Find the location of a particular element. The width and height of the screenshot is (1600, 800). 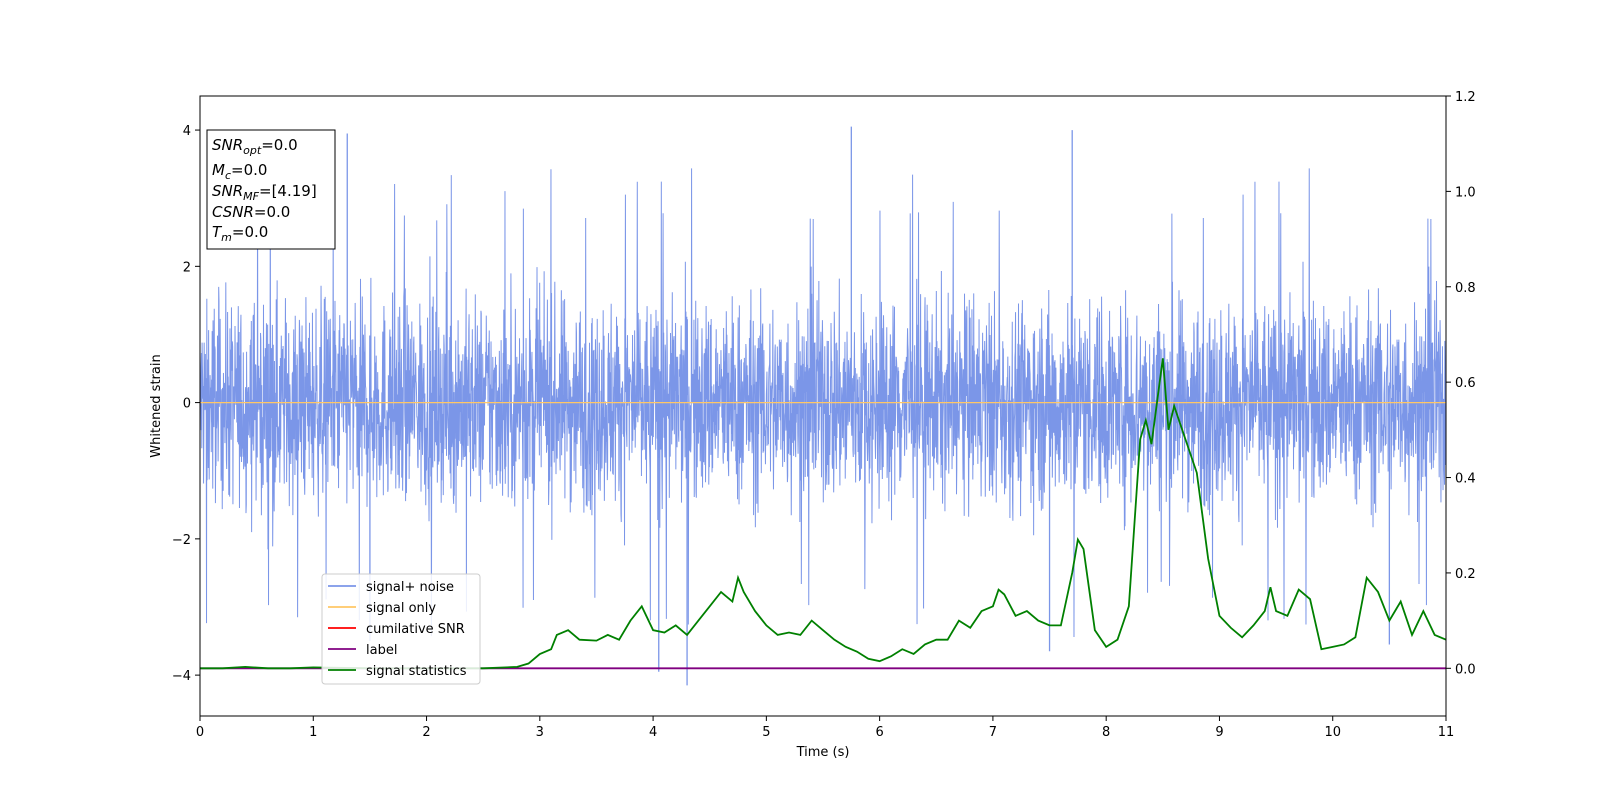

snr-mf-value: =[4.19] is located at coordinates (288, 191).